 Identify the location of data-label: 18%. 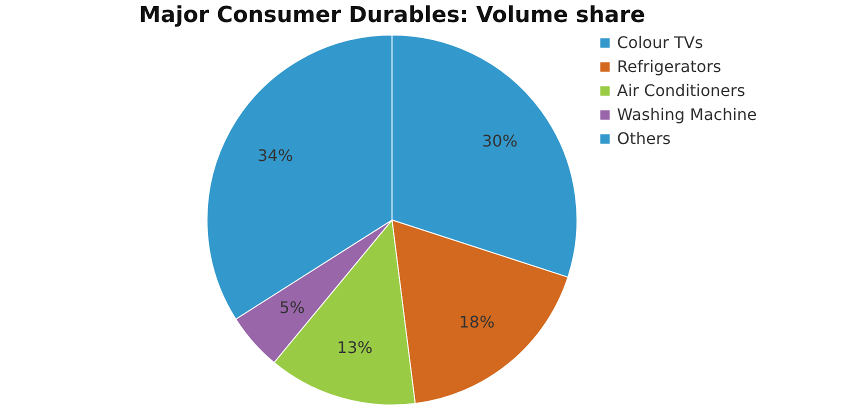
(477, 322).